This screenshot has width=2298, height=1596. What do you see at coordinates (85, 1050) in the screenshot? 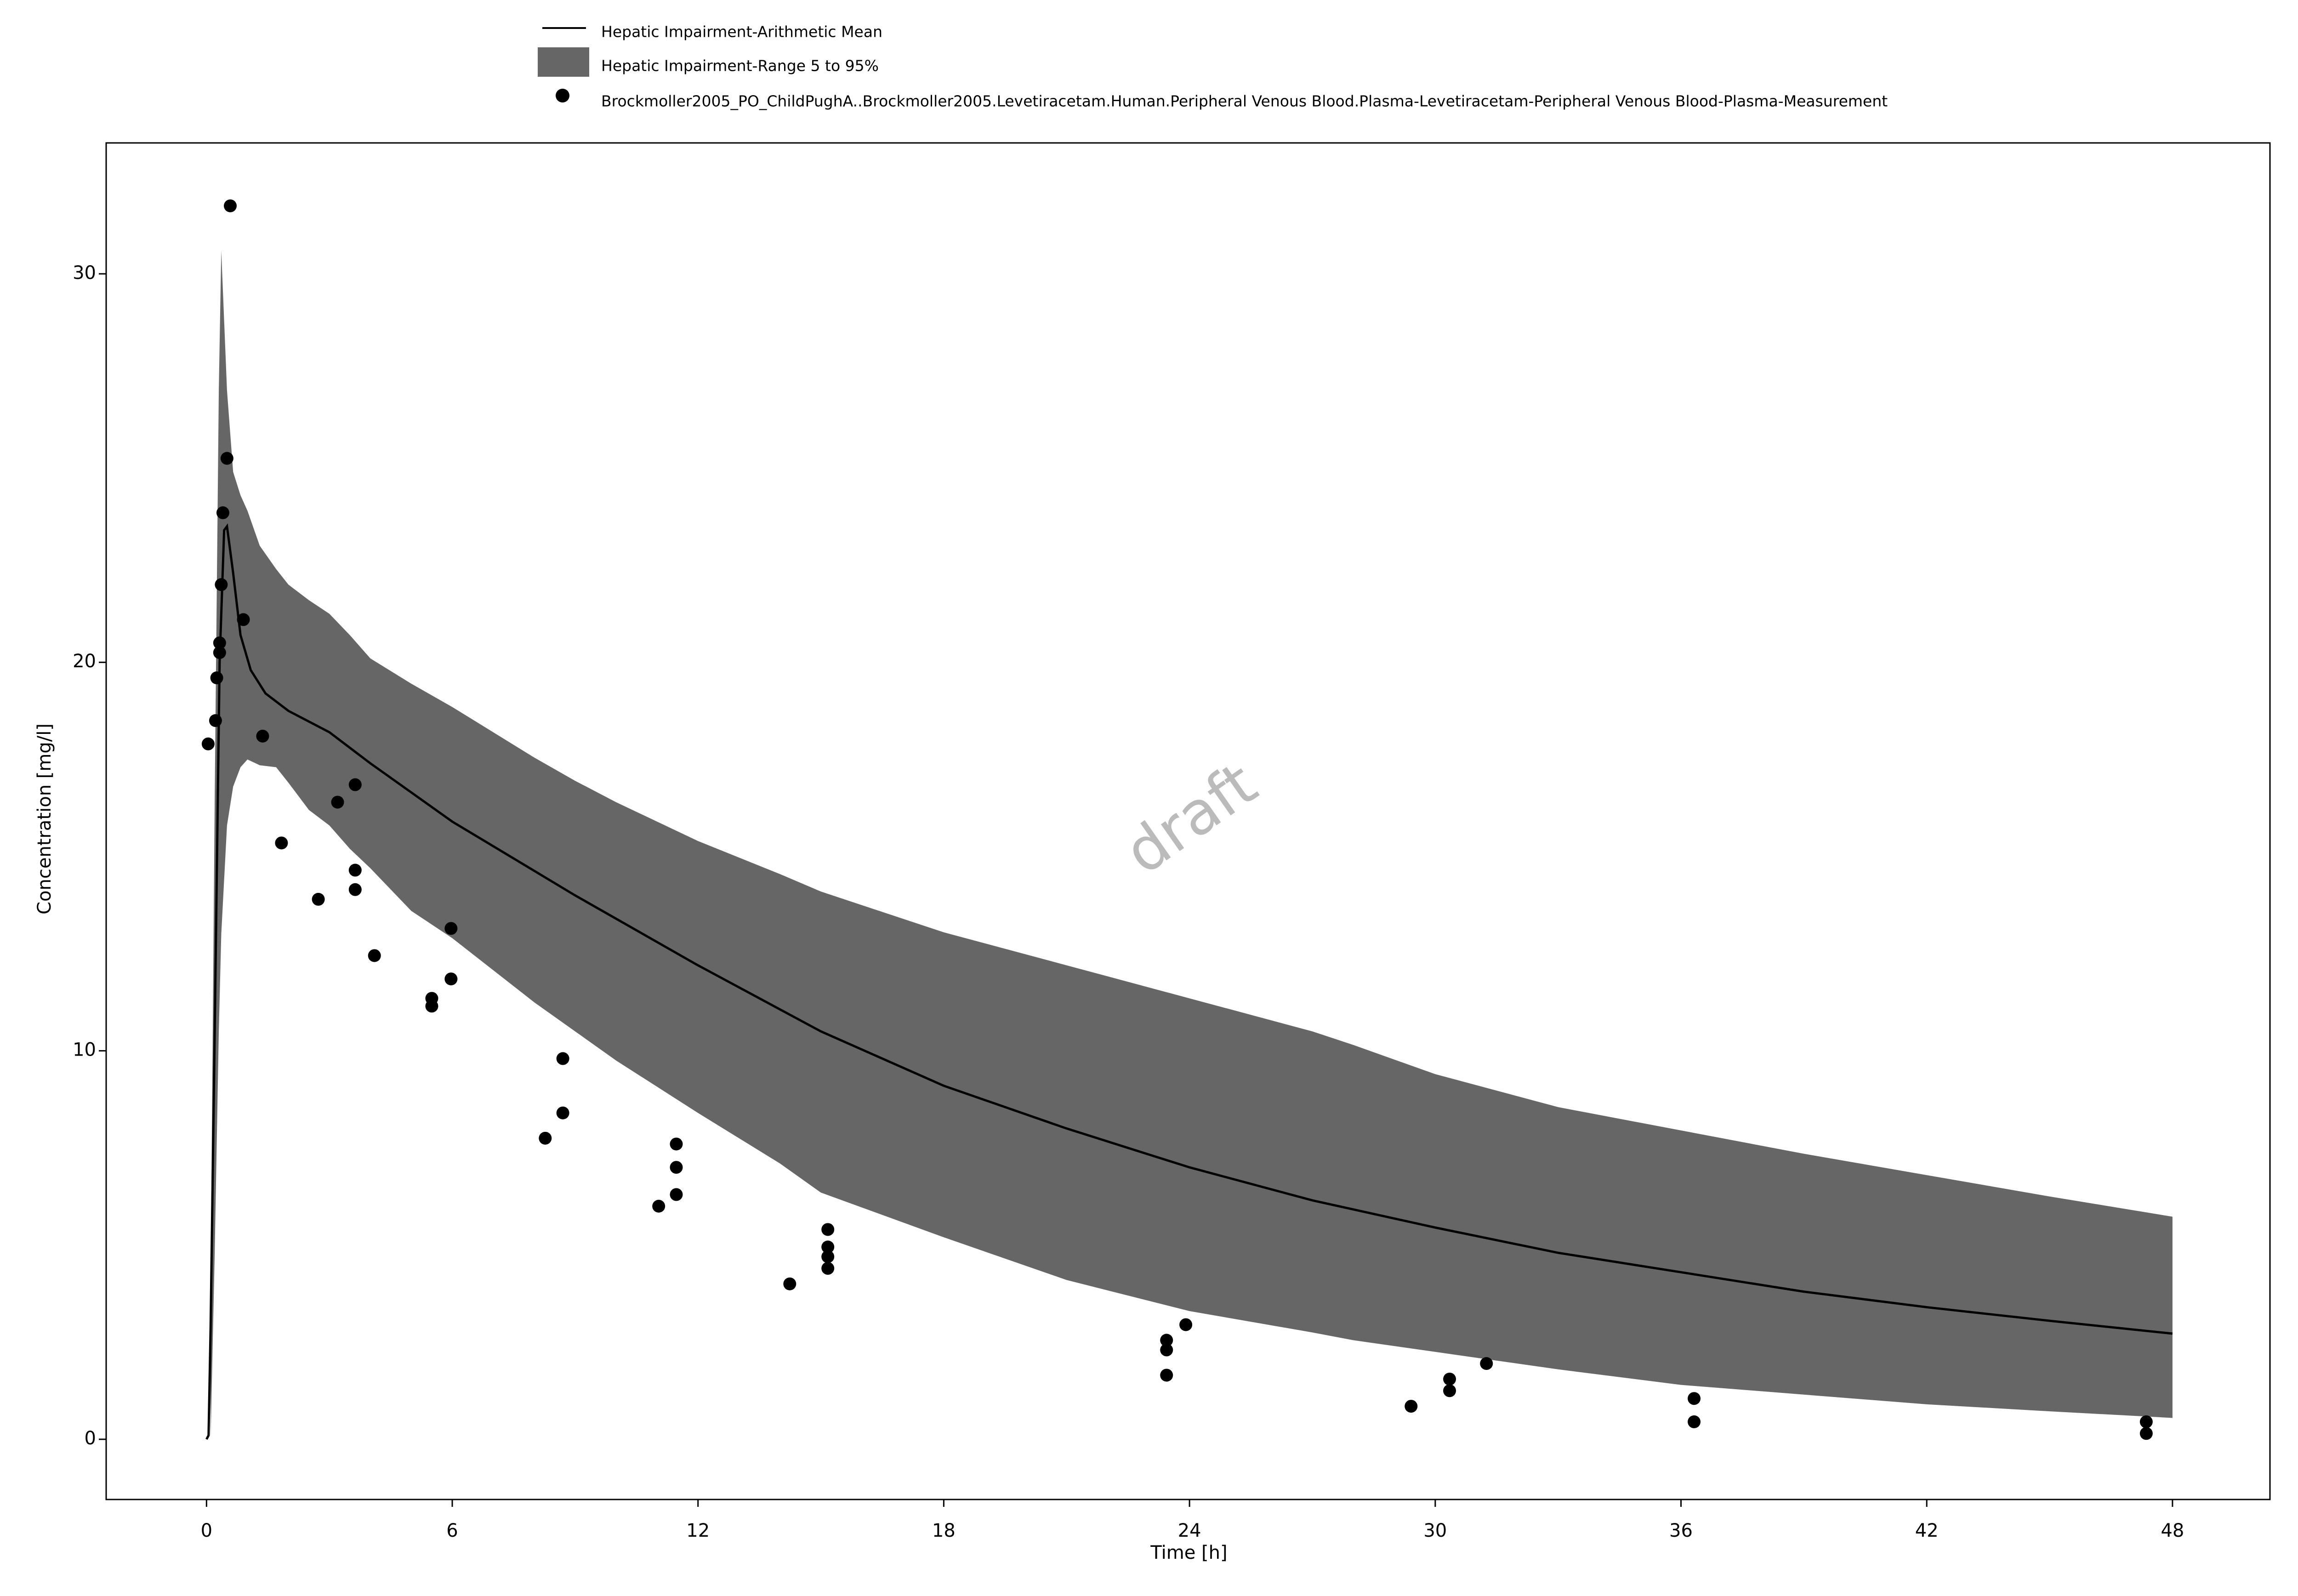
I see `y-tick-label: 10` at bounding box center [85, 1050].